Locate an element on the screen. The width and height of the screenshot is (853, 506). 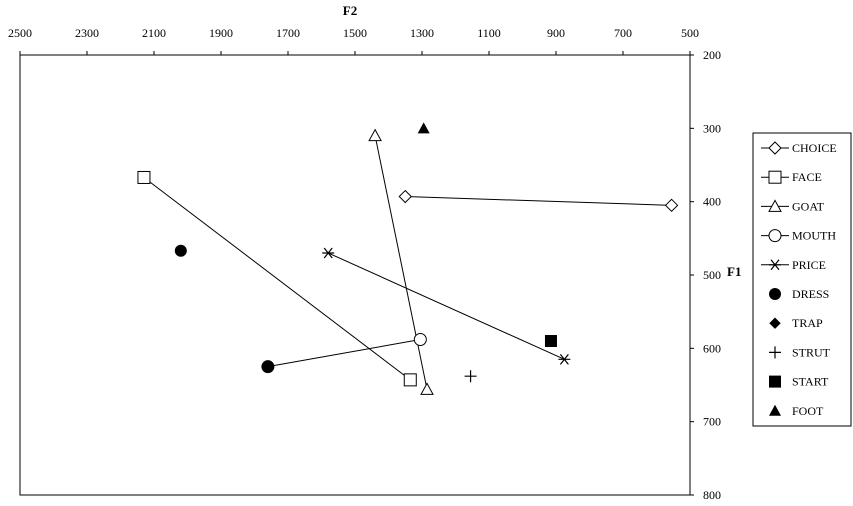
legend-marker-mouth-shape is located at coordinates (775, 236).